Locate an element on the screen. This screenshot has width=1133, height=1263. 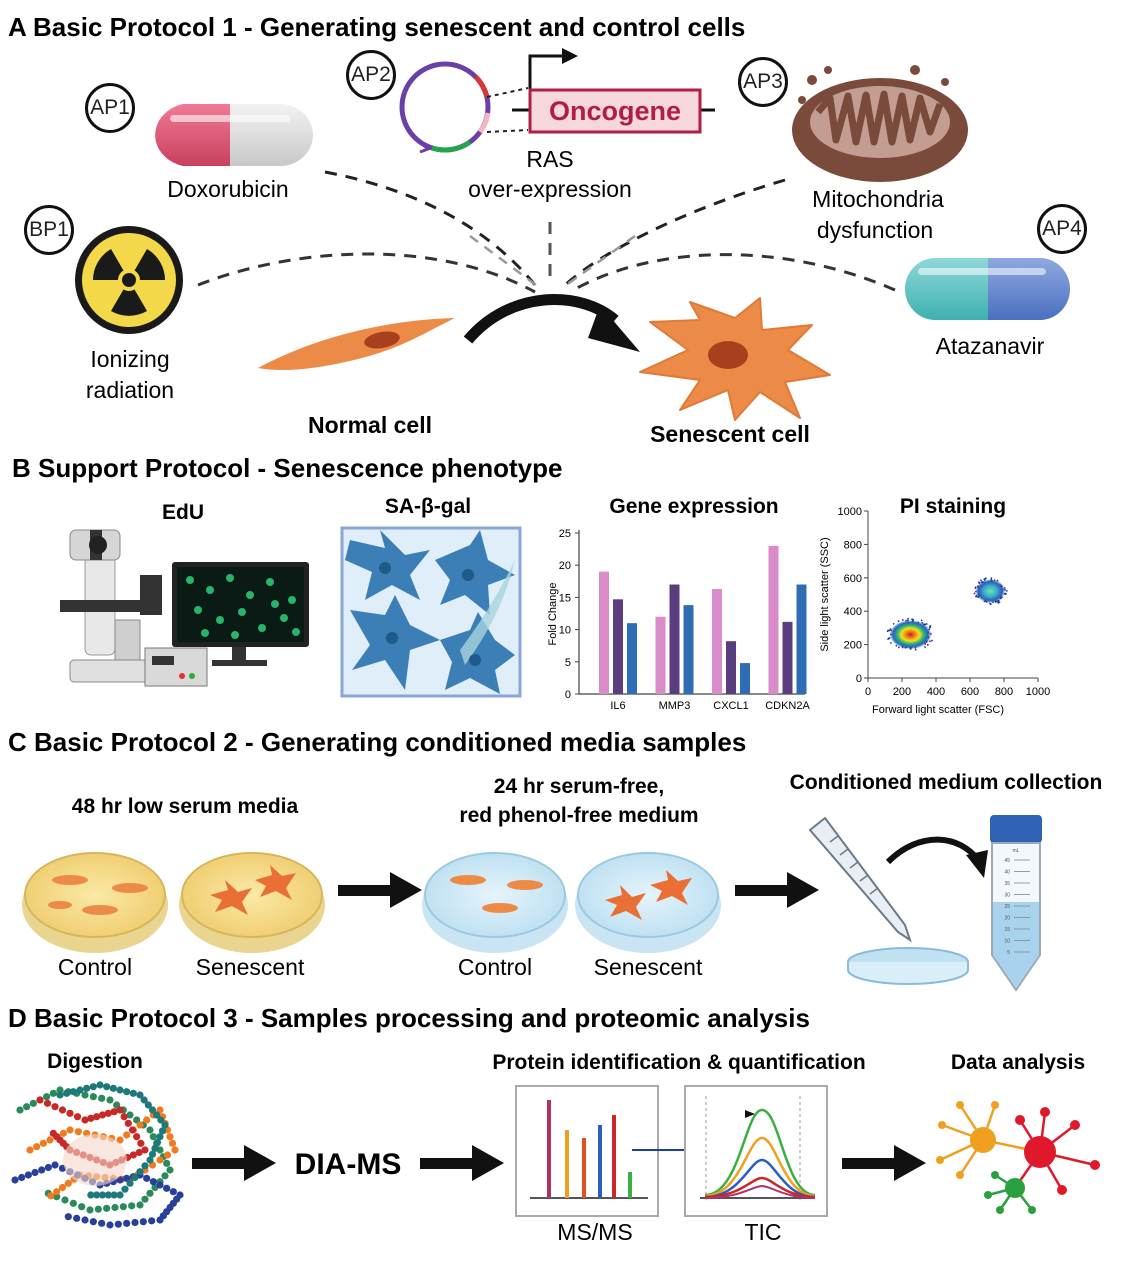
step-48hr-label: 48 hr low serum media is located at coordinates (185, 806).